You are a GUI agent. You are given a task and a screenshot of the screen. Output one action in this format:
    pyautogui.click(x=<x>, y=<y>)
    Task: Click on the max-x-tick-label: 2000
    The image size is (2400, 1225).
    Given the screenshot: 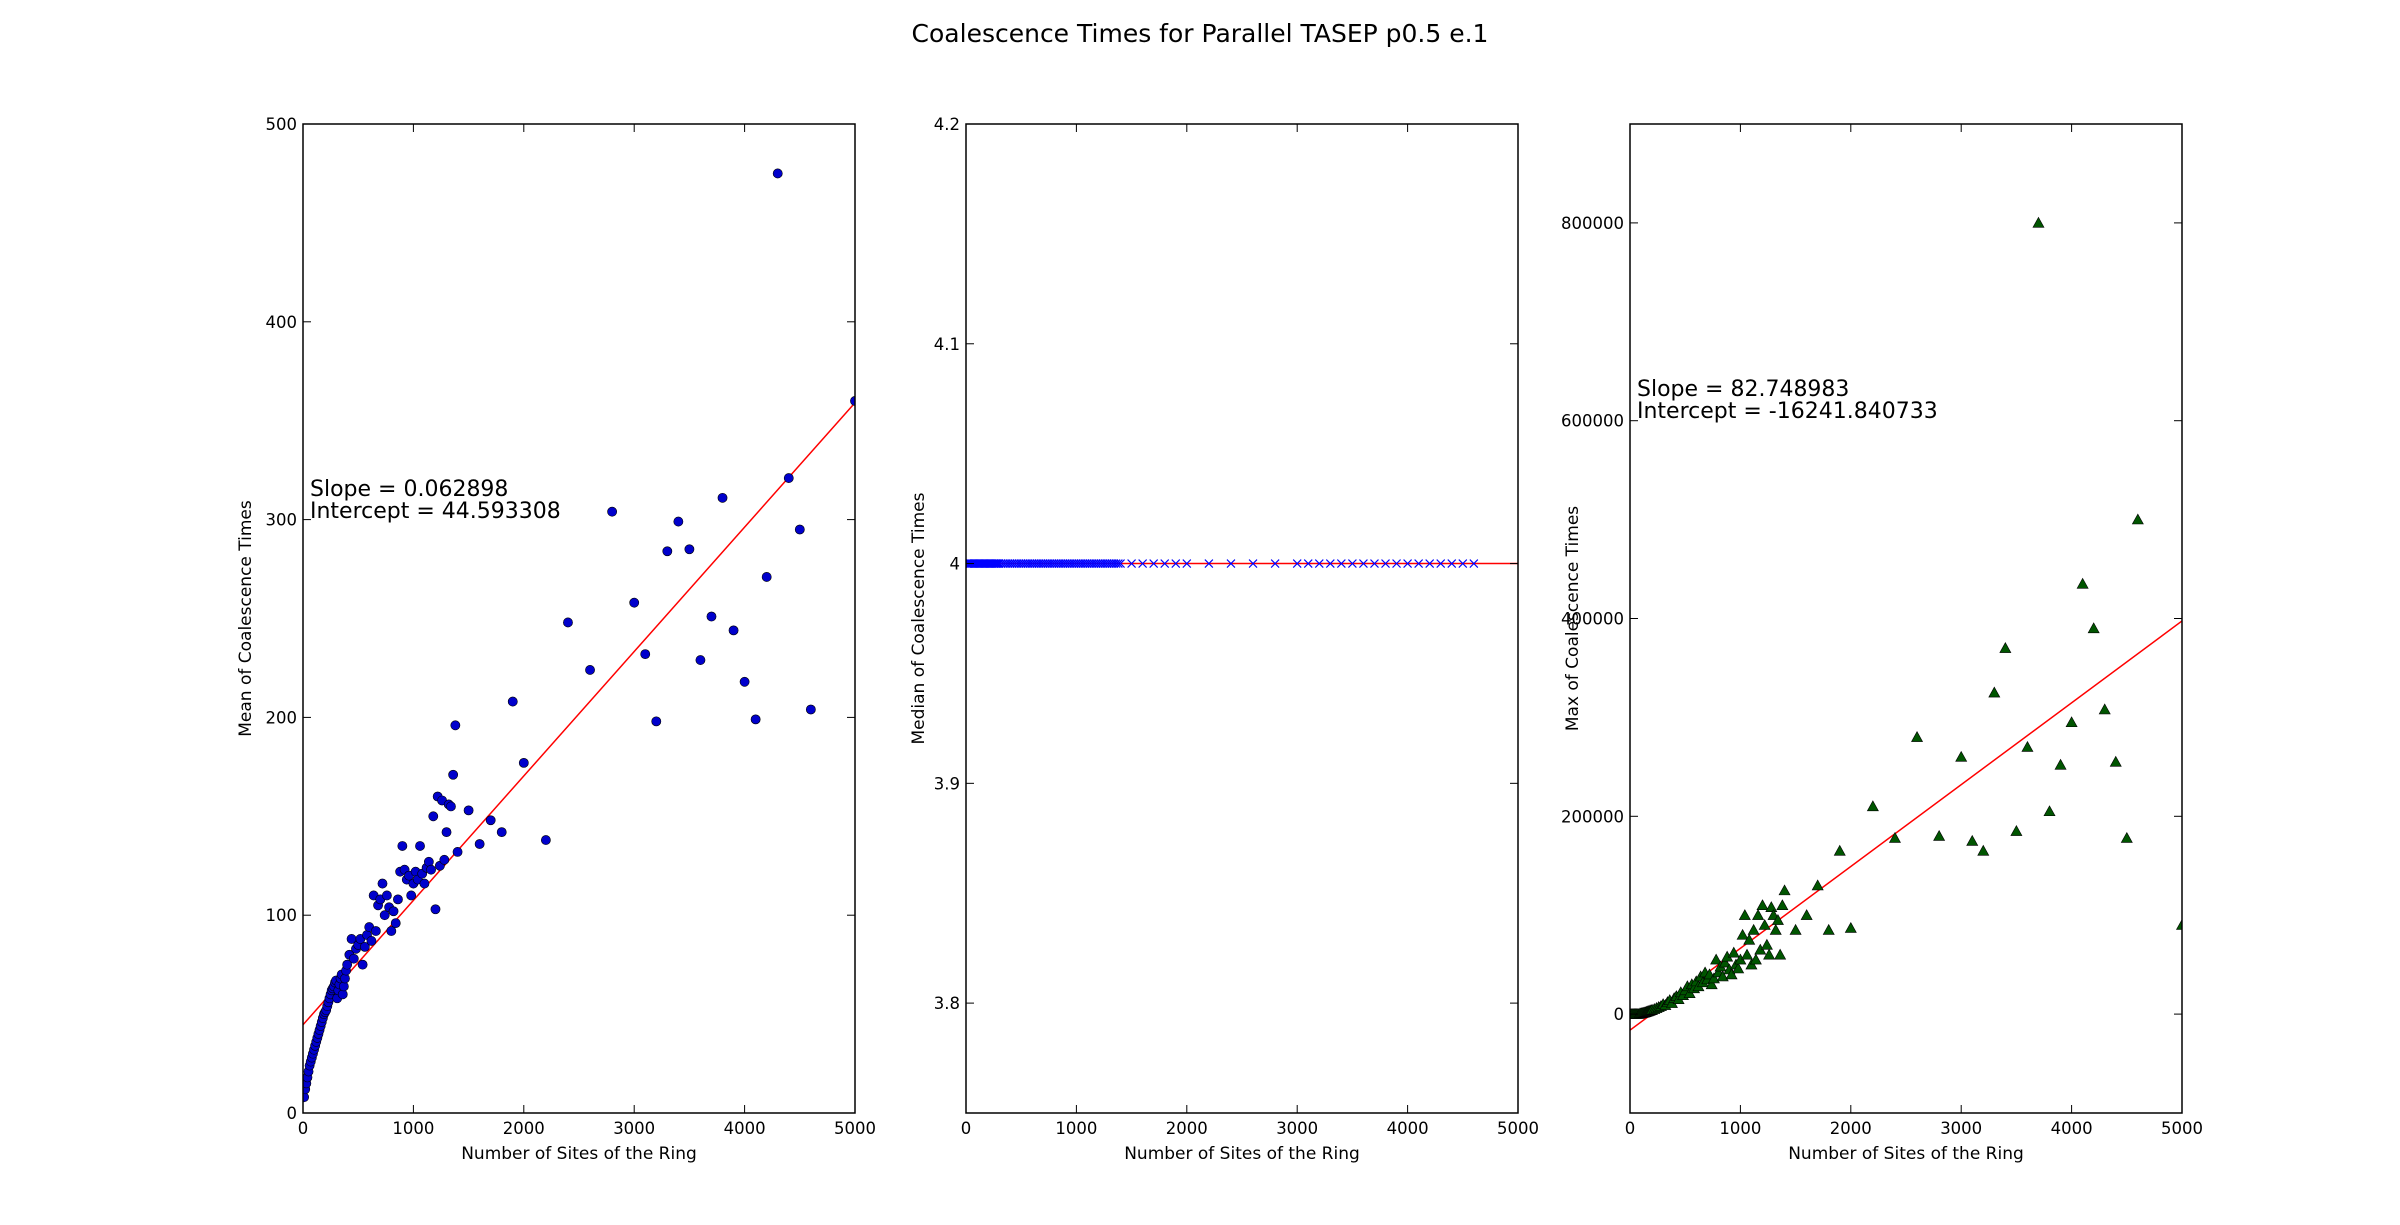 What is the action you would take?
    pyautogui.click(x=1851, y=1128)
    